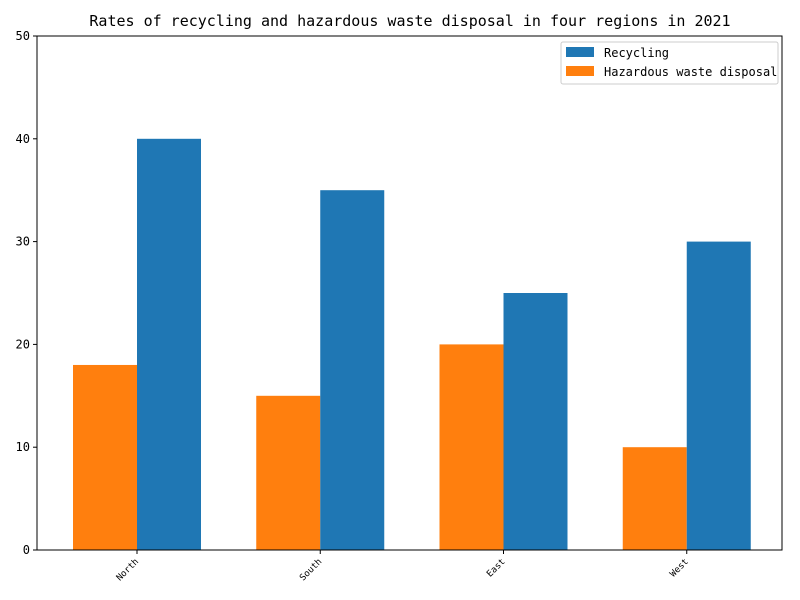 The width and height of the screenshot is (800, 600). I want to click on y-tick-label: 0, so click(26, 550).